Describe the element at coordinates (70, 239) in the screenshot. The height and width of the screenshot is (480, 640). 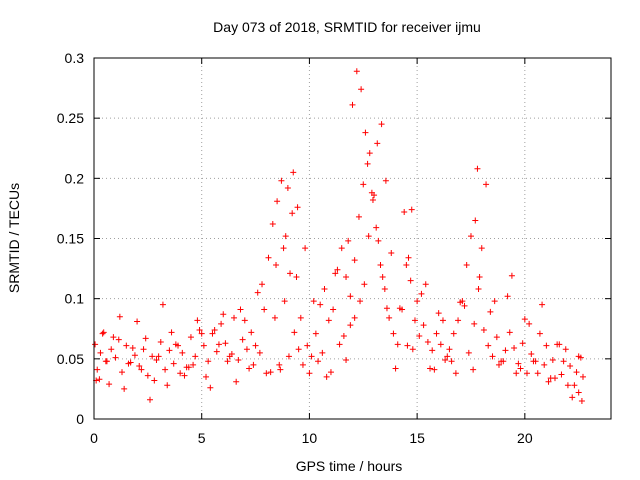
I see `y-tick-label: 0.15` at that location.